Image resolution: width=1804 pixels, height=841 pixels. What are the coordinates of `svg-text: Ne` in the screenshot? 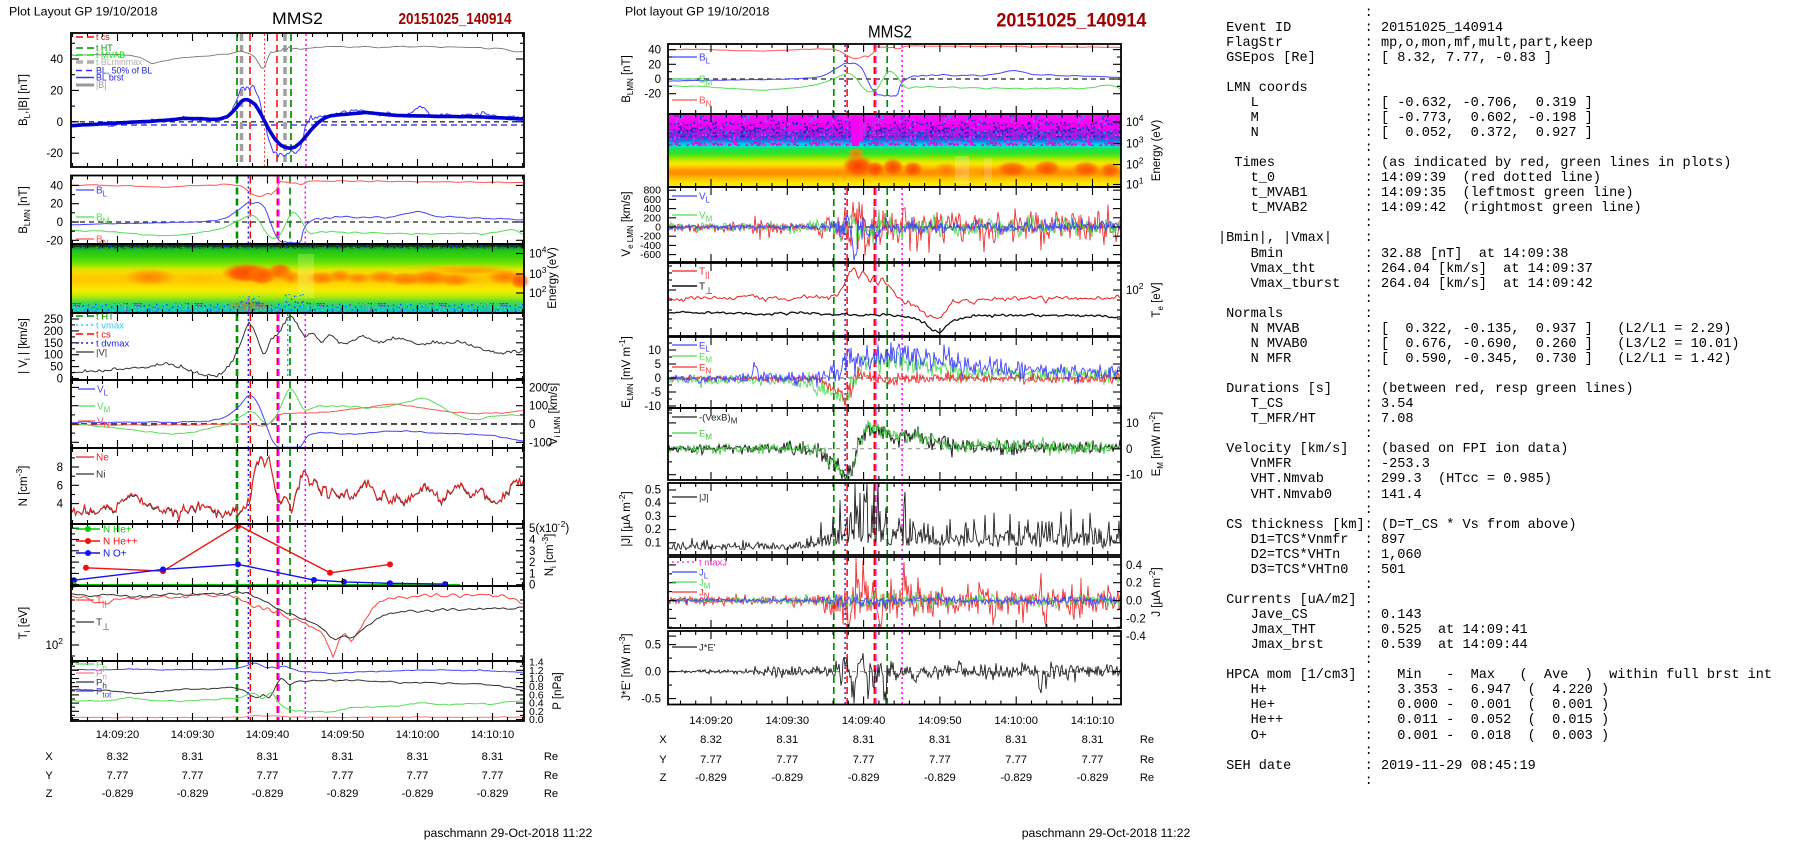 It's located at (102, 458).